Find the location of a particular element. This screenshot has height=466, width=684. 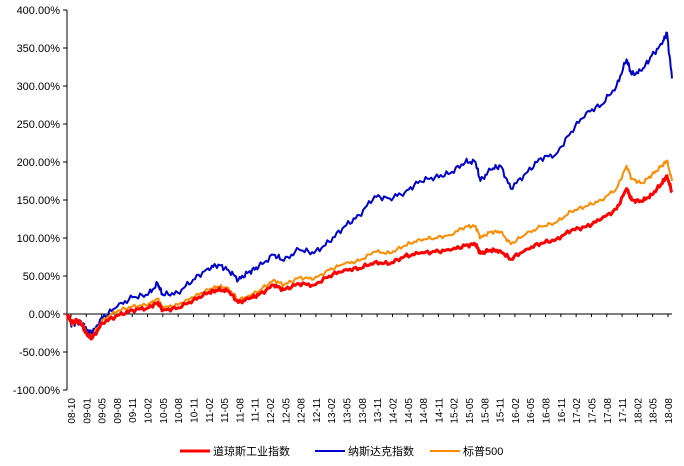

x-tick-label: 18-08 is located at coordinates (669, 411).